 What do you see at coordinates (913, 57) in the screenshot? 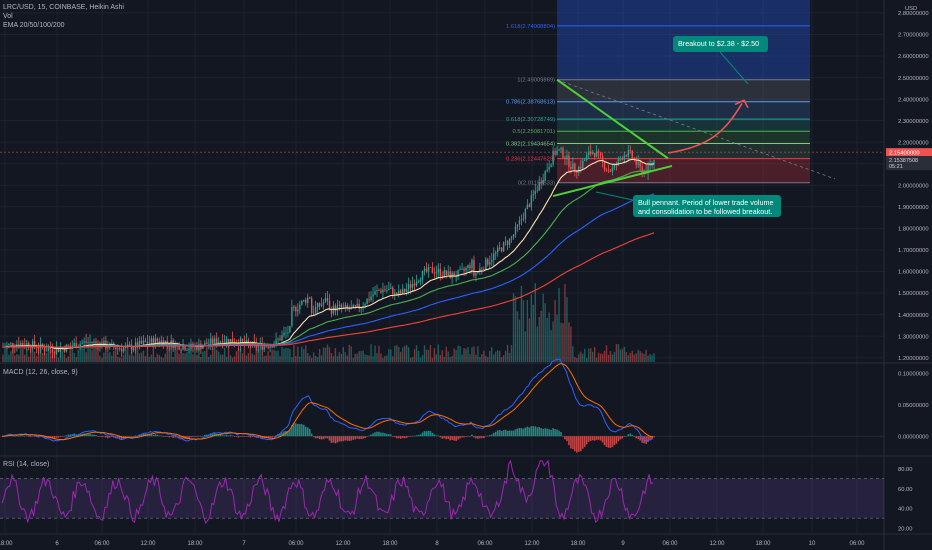
I see `price-tick-2: 2.60000000` at bounding box center [913, 57].